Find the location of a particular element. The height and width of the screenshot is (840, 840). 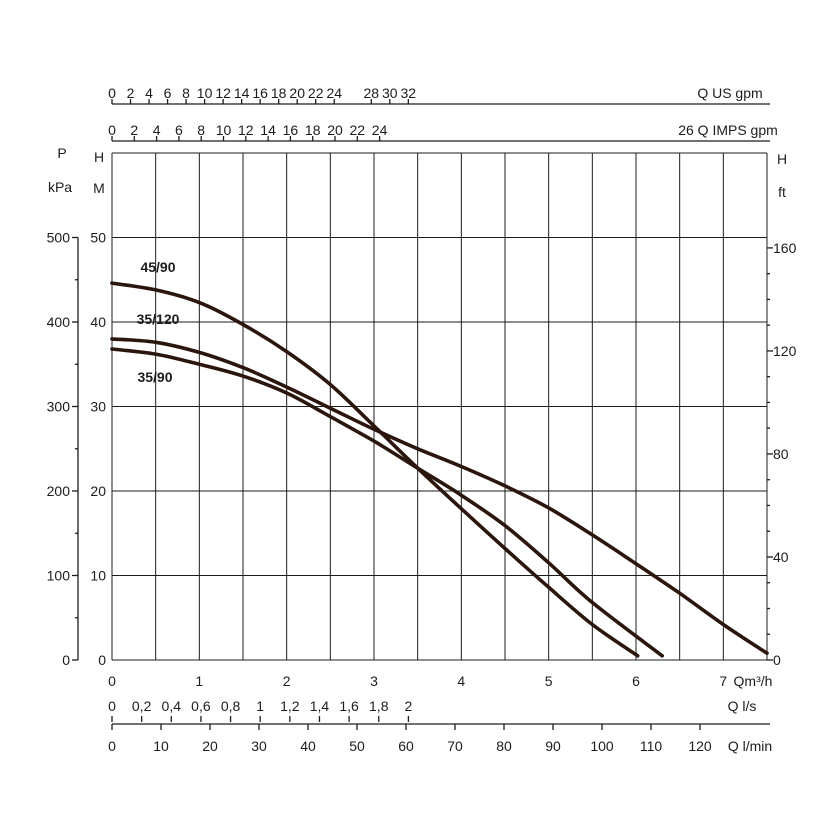

bottom-axis-tick-label: 0,8 is located at coordinates (231, 706).